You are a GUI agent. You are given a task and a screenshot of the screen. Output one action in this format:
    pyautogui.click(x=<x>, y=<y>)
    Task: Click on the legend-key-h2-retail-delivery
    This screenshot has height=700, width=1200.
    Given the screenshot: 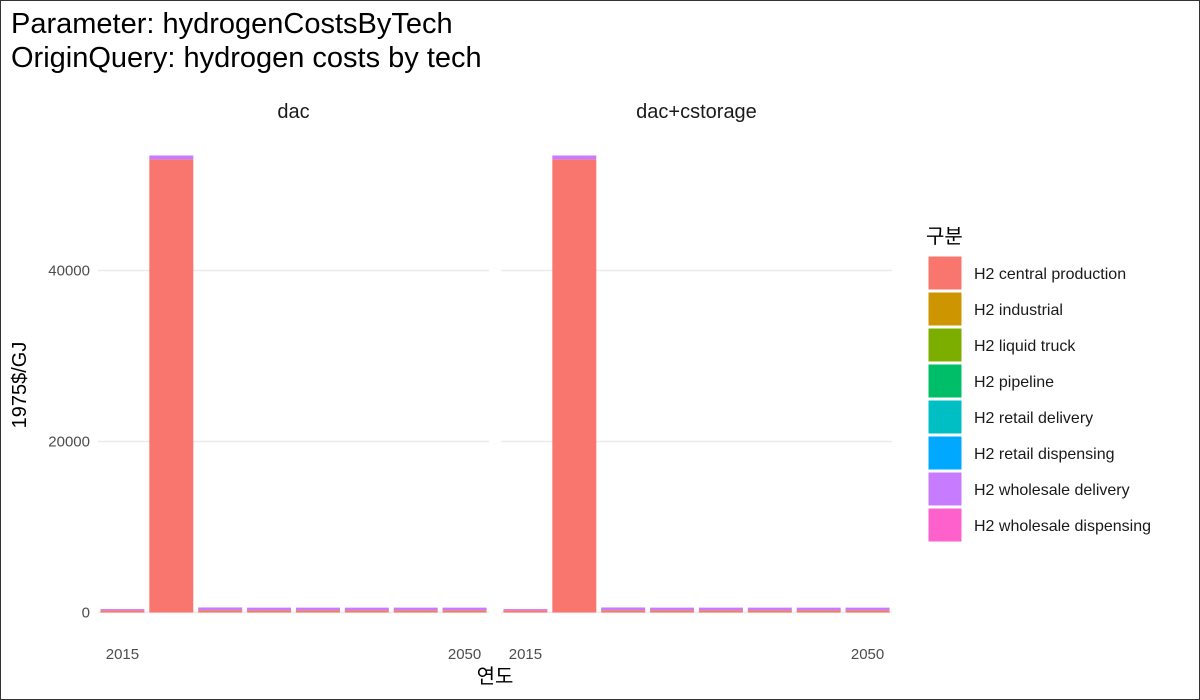 What is the action you would take?
    pyautogui.click(x=945, y=417)
    